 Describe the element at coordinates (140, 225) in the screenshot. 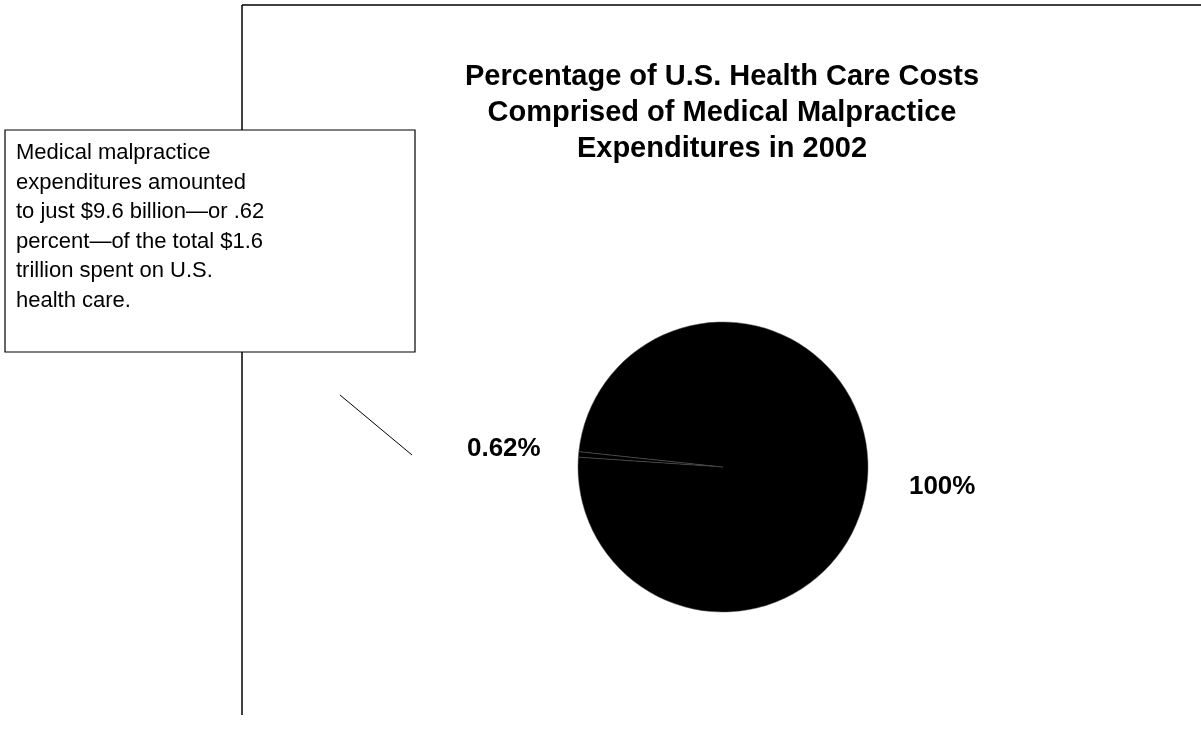

I see `text: Medical malpractice expenditures amounted to just $9.6 billion—or .62 percent—of the total $1.6 trillion spent on U.S. health care.` at that location.